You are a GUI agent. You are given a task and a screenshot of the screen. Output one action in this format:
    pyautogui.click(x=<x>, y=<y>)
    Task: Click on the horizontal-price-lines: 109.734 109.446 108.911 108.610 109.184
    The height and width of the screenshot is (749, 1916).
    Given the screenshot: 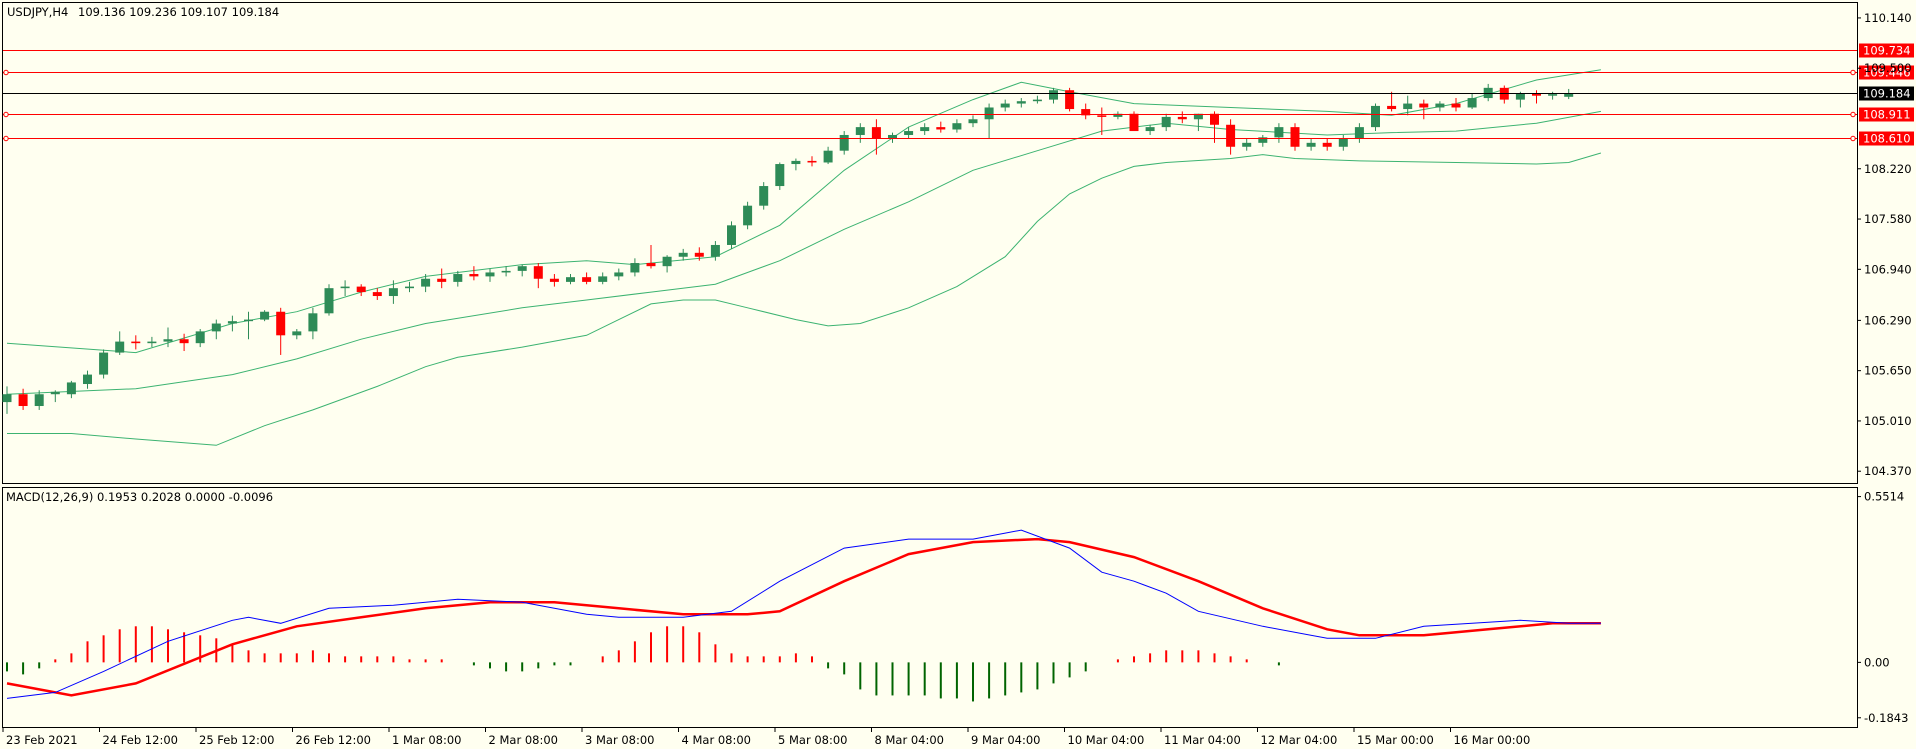 What is the action you would take?
    pyautogui.click(x=958, y=94)
    